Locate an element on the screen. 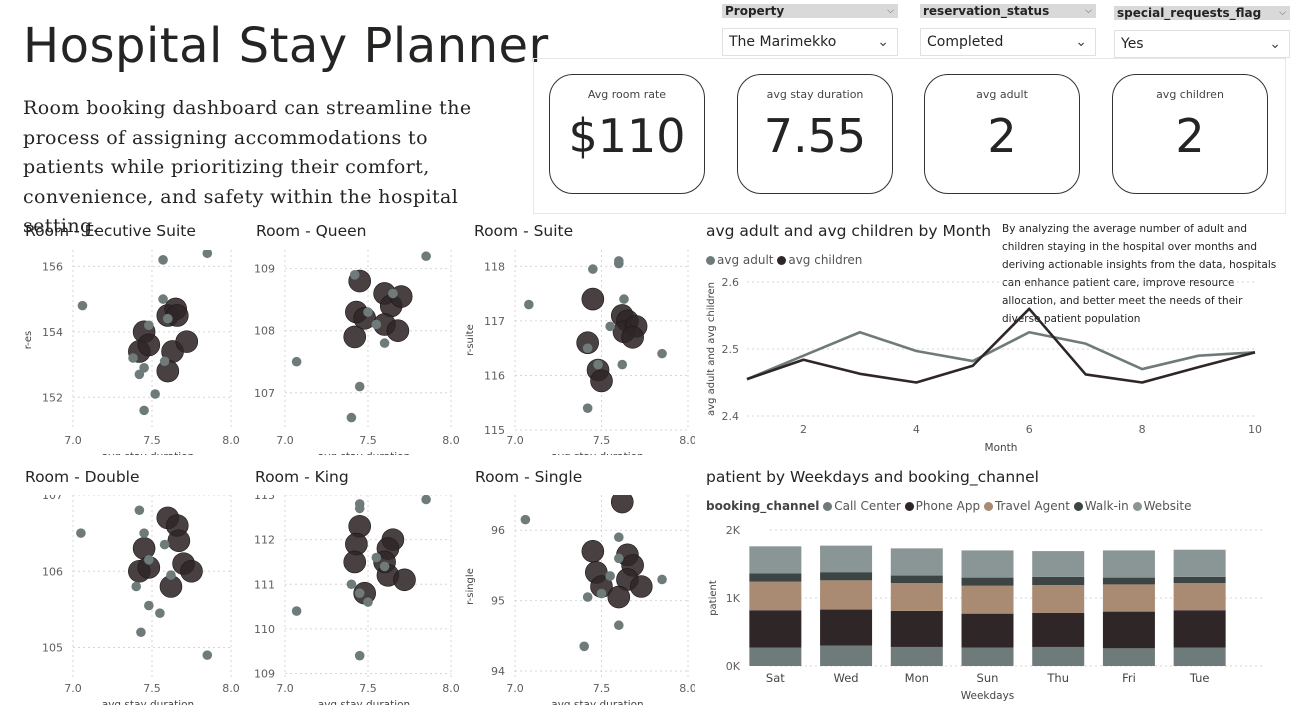  chart-title: patient by Weekdays and booking_channel is located at coordinates (872, 477).